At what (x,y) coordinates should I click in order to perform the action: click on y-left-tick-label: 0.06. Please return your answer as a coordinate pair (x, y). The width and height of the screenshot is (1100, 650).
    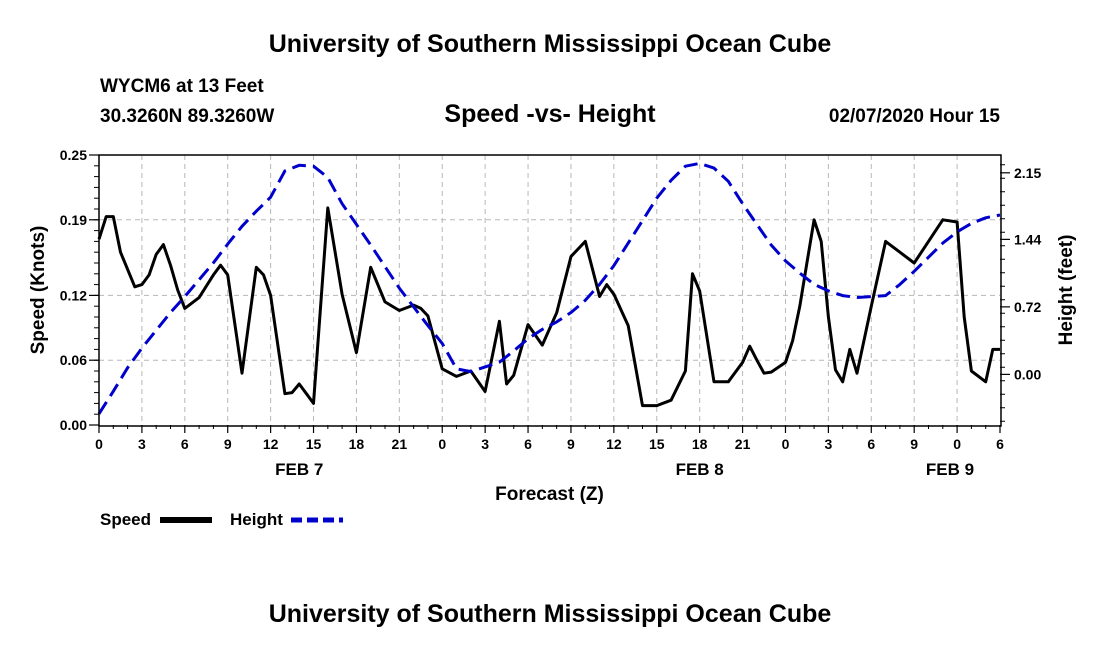
    Looking at the image, I should click on (73, 360).